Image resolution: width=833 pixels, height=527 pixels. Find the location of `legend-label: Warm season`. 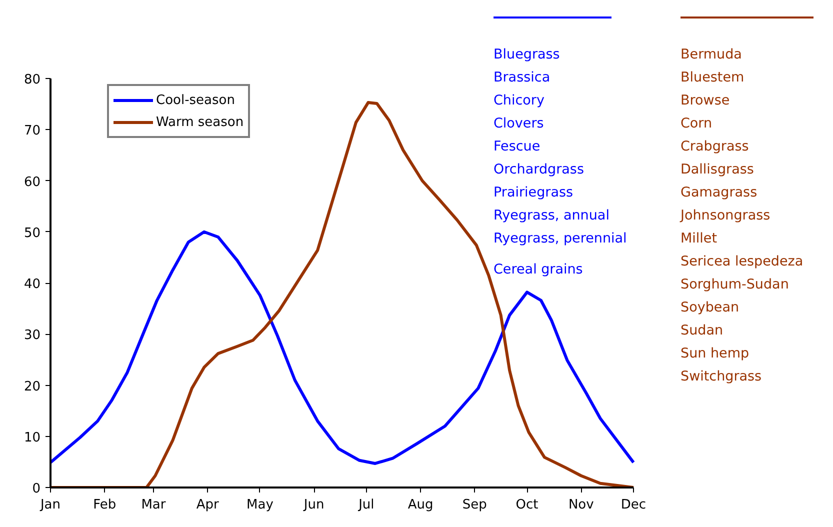

legend-label: Warm season is located at coordinates (200, 122).